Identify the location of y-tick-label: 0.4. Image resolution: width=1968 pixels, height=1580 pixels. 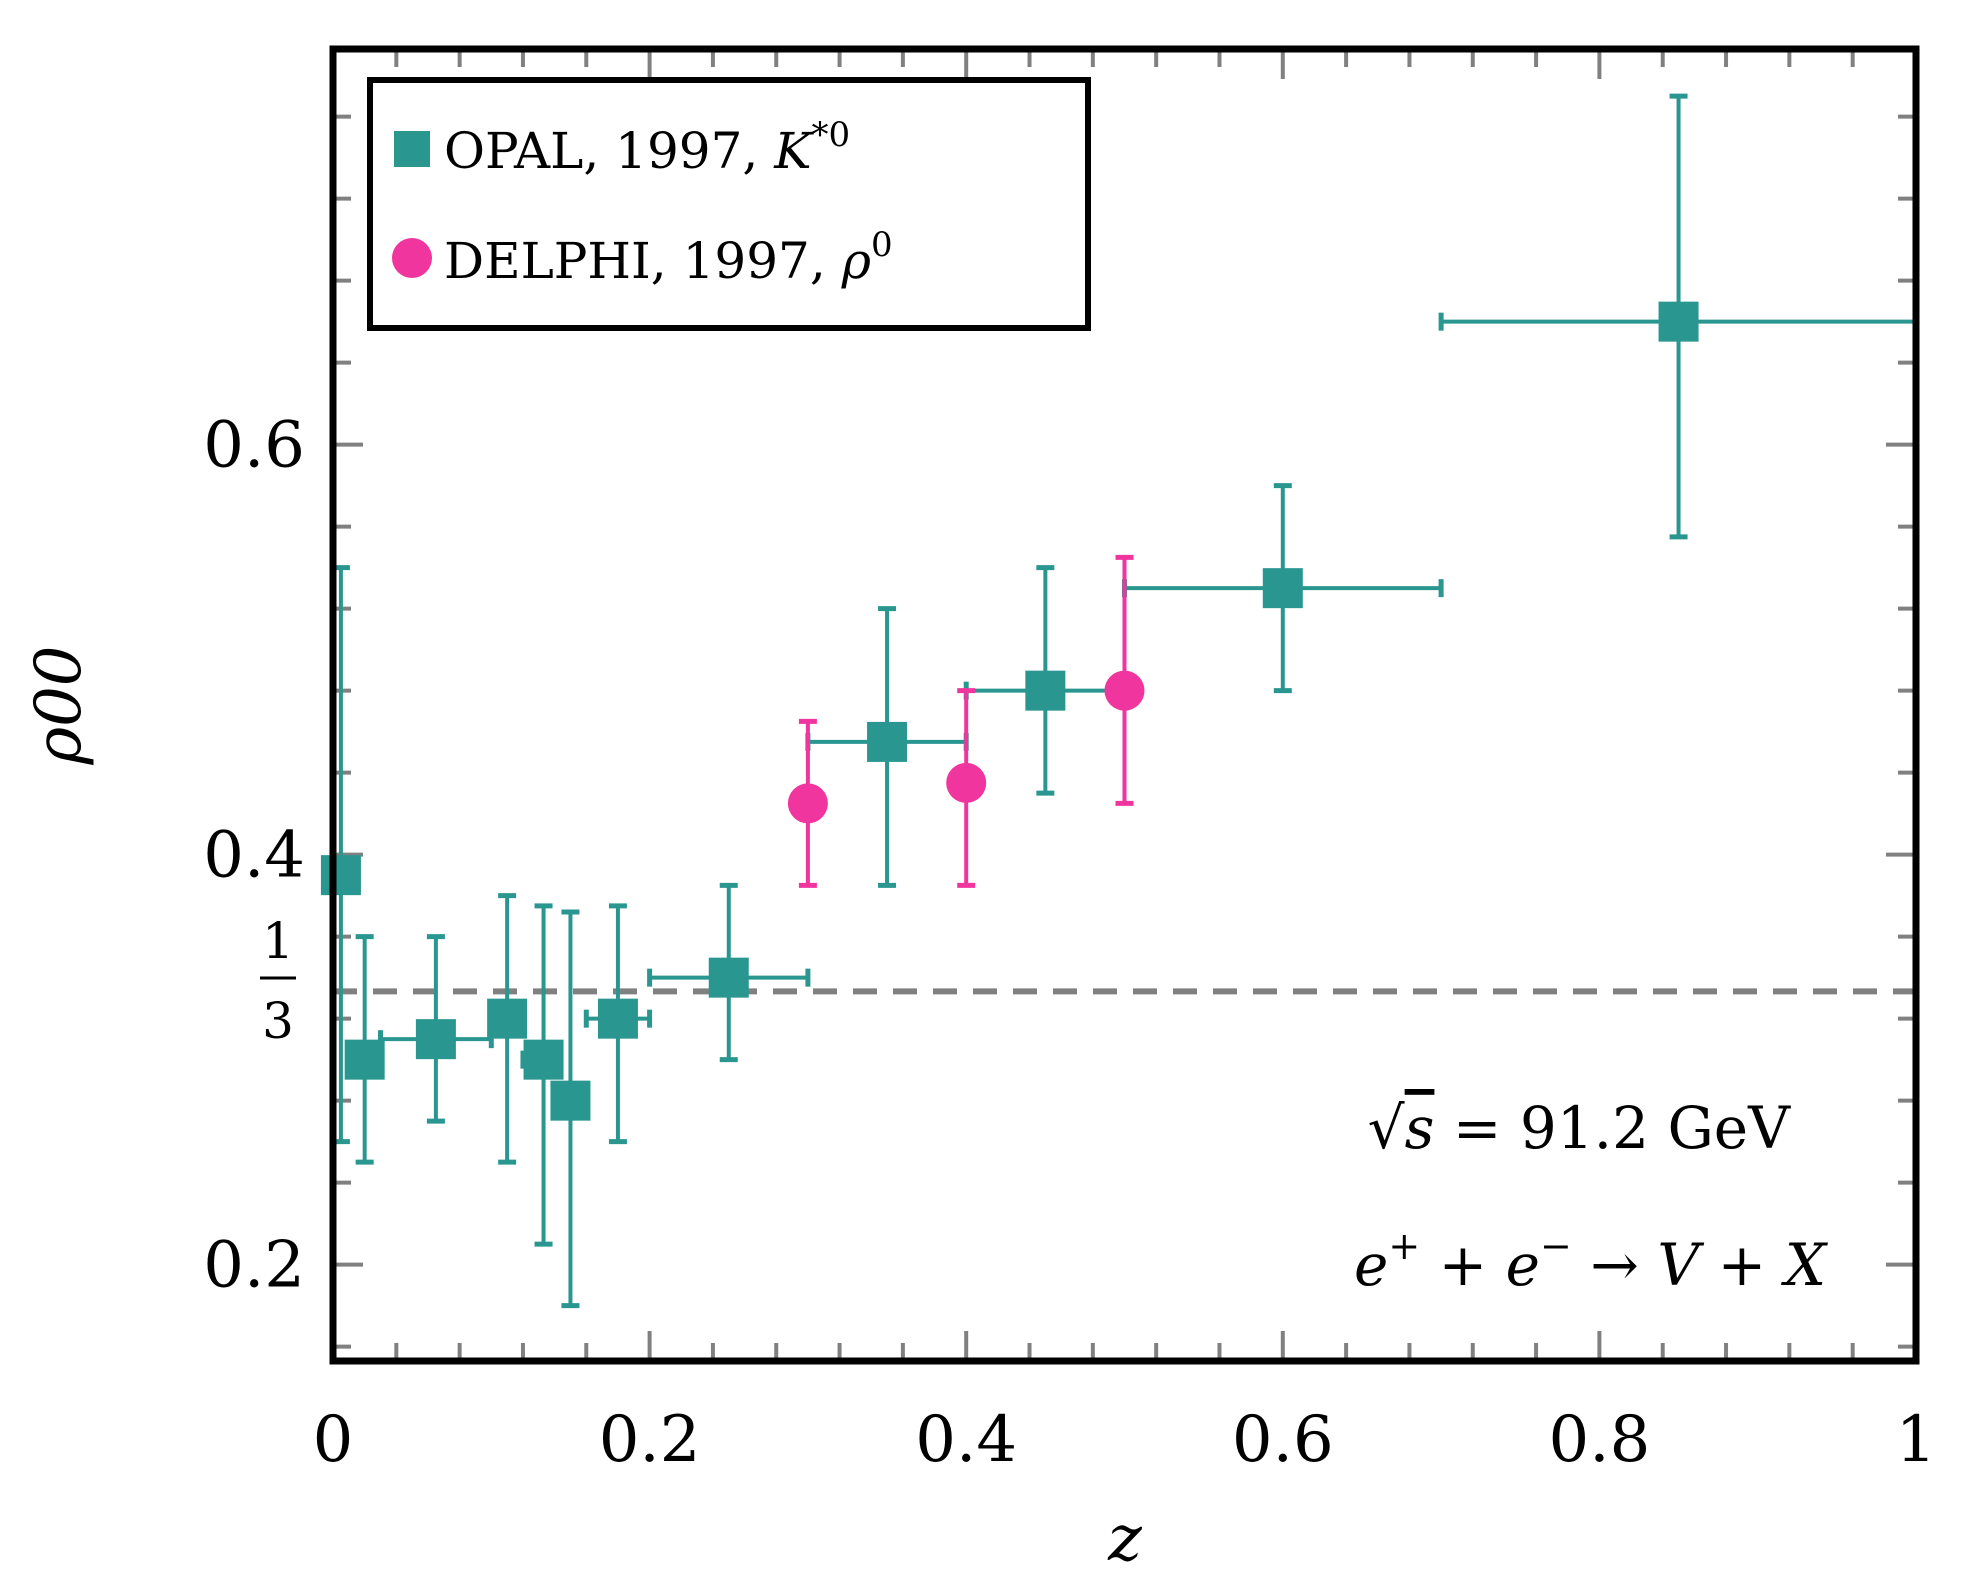
(254, 856).